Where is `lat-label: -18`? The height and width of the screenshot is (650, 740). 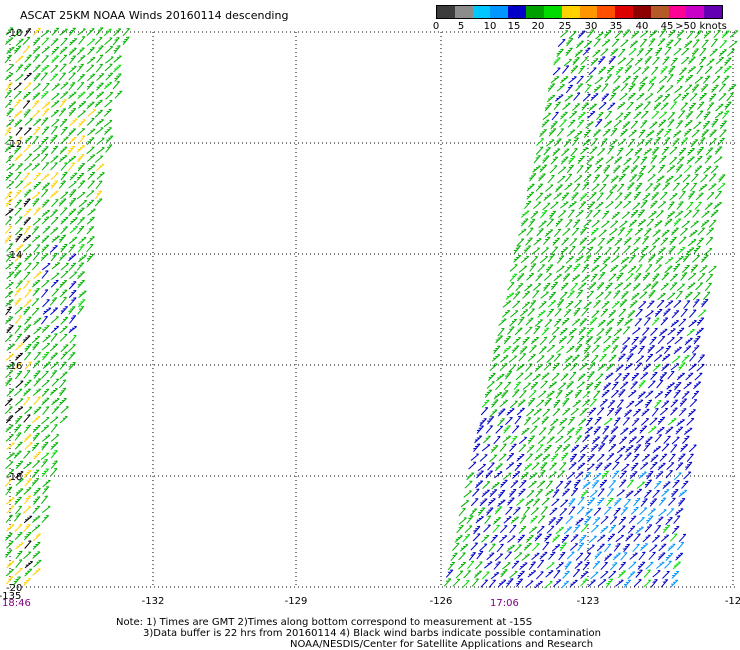 lat-label: -18 is located at coordinates (14, 477).